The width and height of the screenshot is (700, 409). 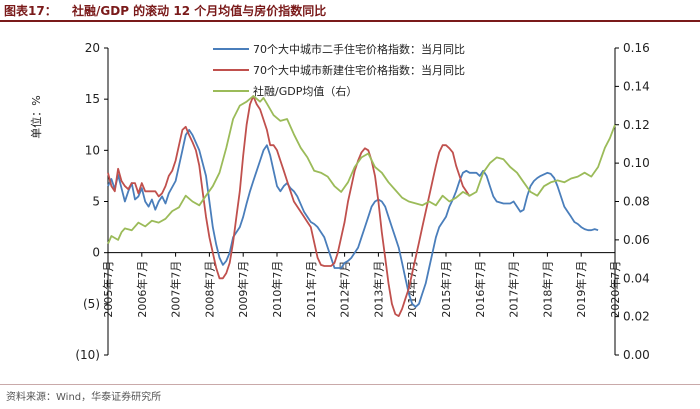 What do you see at coordinates (92, 150) in the screenshot?
I see `y-left-tick-label: 10` at bounding box center [92, 150].